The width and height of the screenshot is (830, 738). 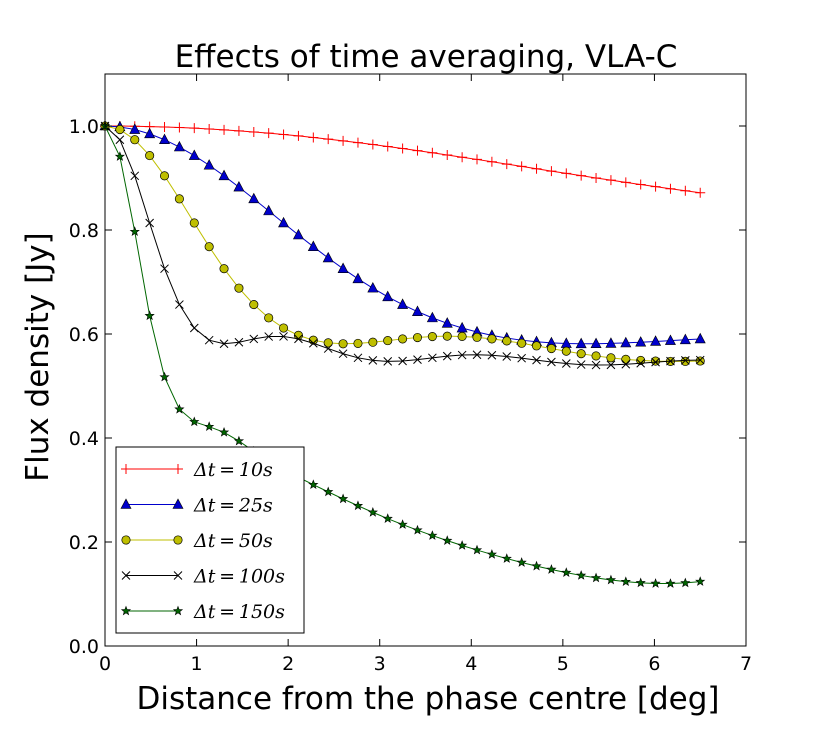 I want to click on x-tick-label: 6, so click(x=654, y=664).